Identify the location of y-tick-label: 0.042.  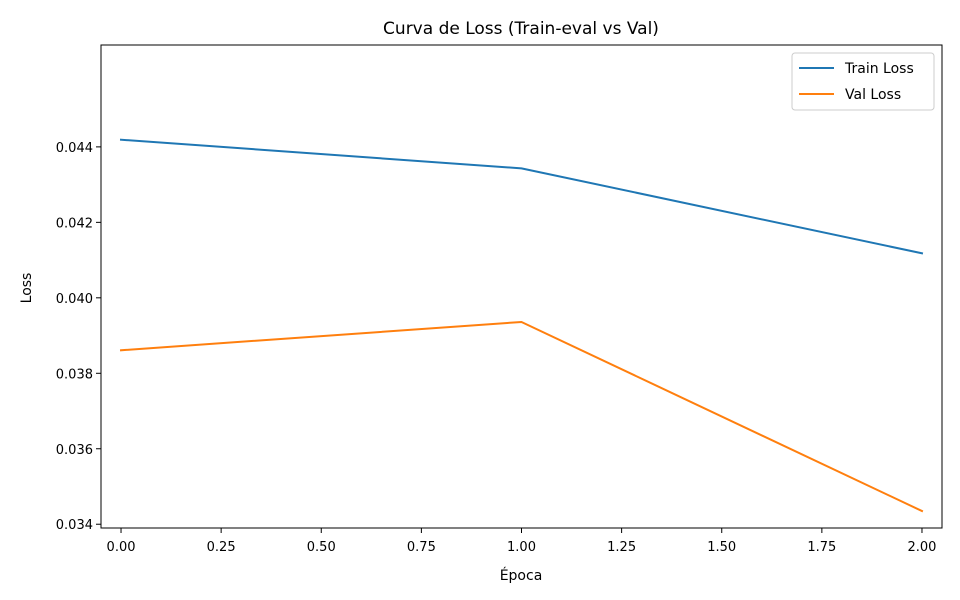
(74, 223).